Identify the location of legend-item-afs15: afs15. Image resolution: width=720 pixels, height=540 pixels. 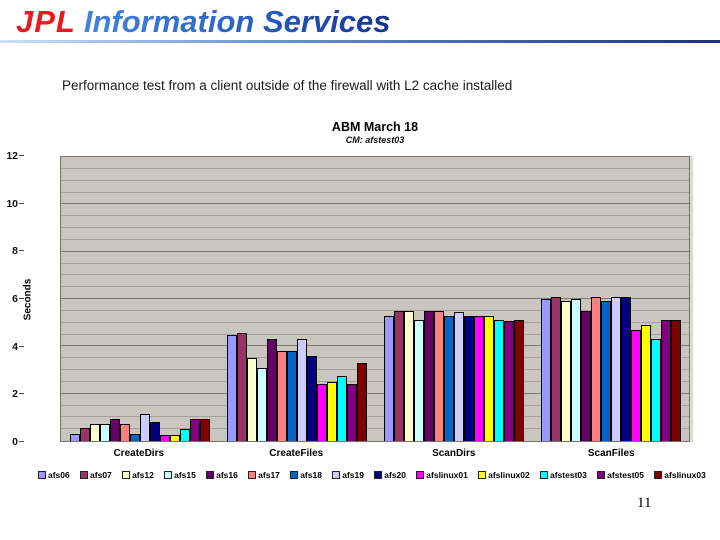
(180, 475).